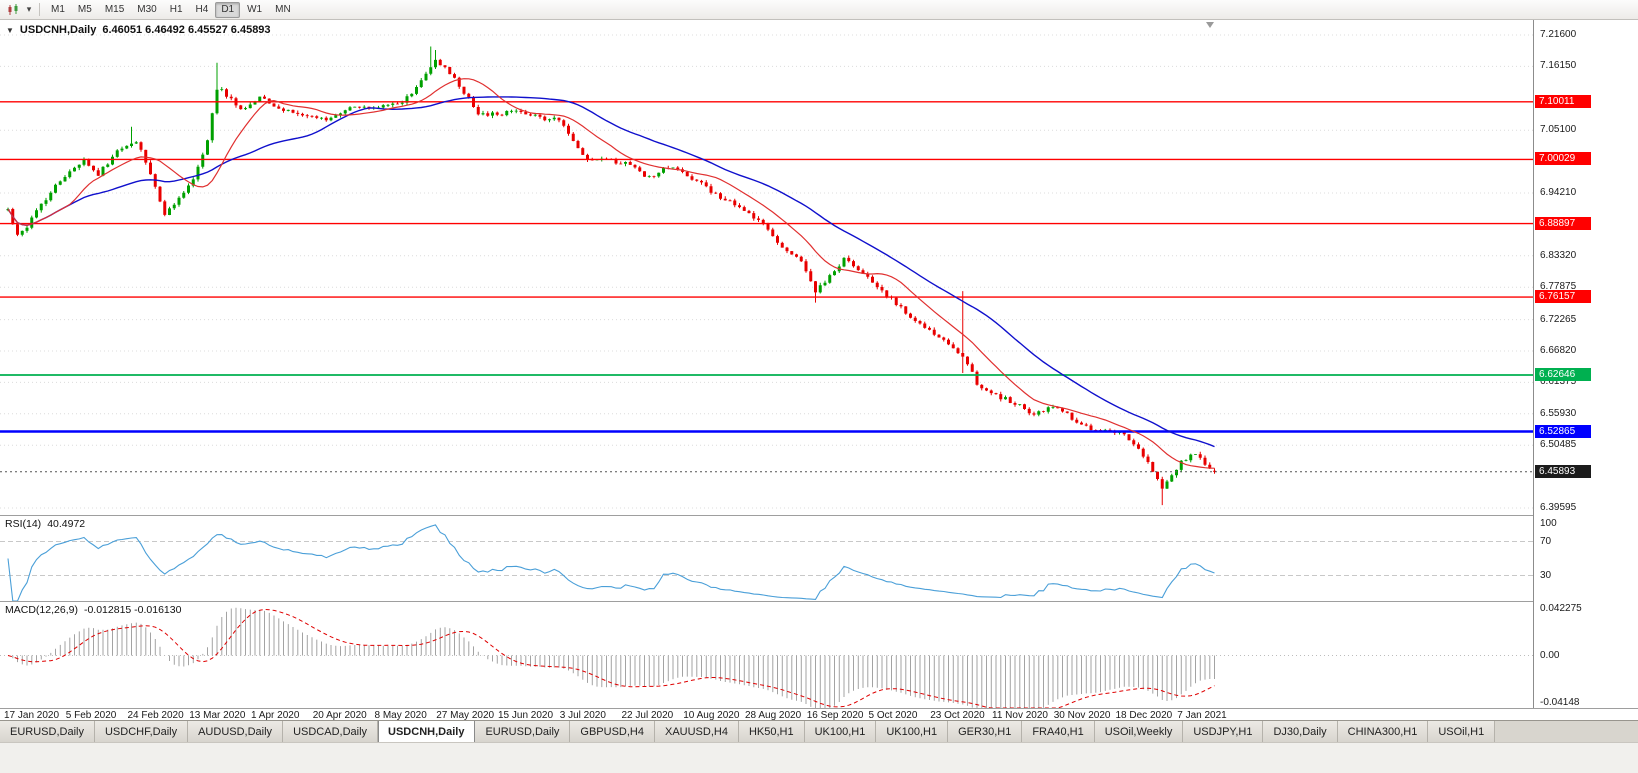  I want to click on chart-type-icon, so click(13, 10).